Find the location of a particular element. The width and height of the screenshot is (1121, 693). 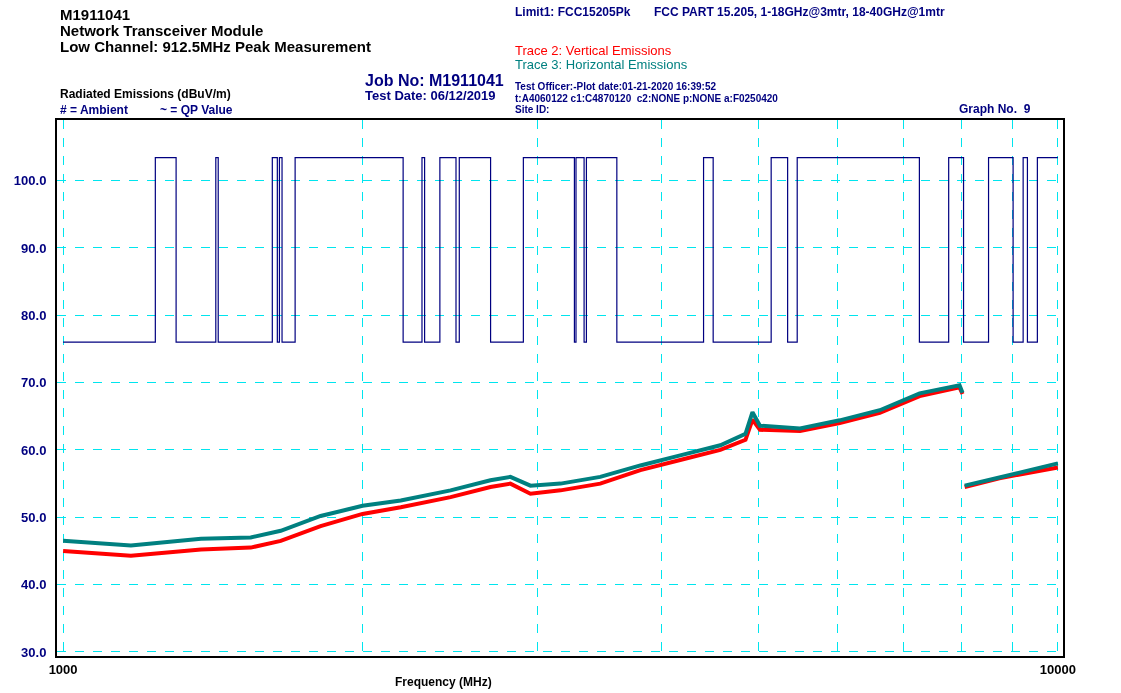

x-tick-label: 1000 is located at coordinates (63, 669).